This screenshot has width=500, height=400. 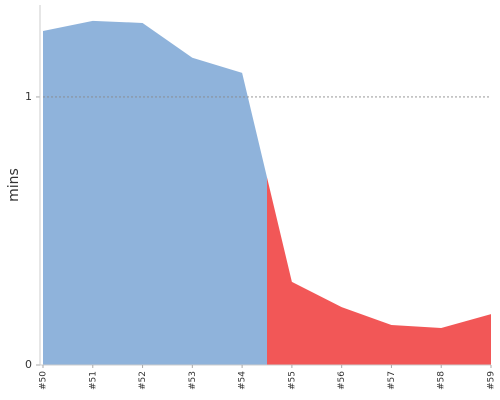 What do you see at coordinates (243, 380) in the screenshot?
I see `x-tick-label: #54` at bounding box center [243, 380].